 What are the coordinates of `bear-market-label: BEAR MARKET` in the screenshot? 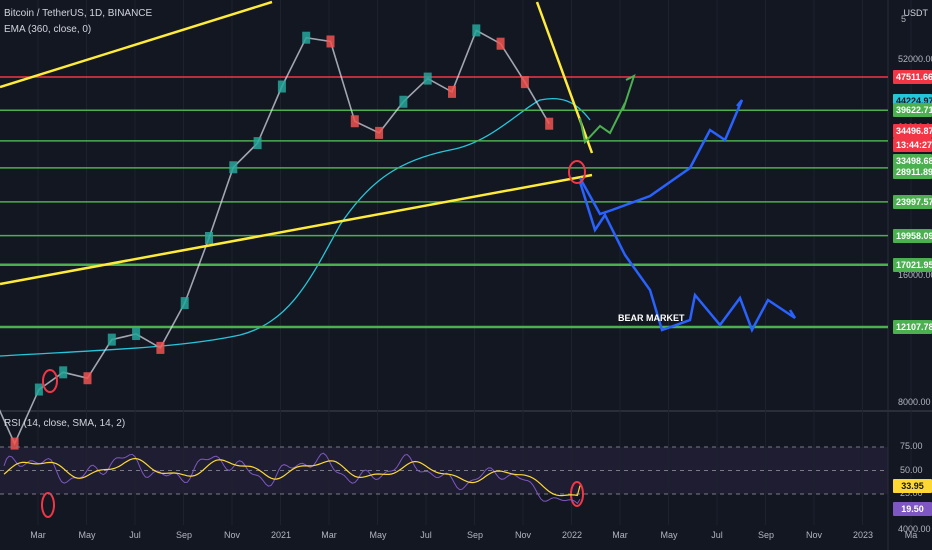 It's located at (651, 318).